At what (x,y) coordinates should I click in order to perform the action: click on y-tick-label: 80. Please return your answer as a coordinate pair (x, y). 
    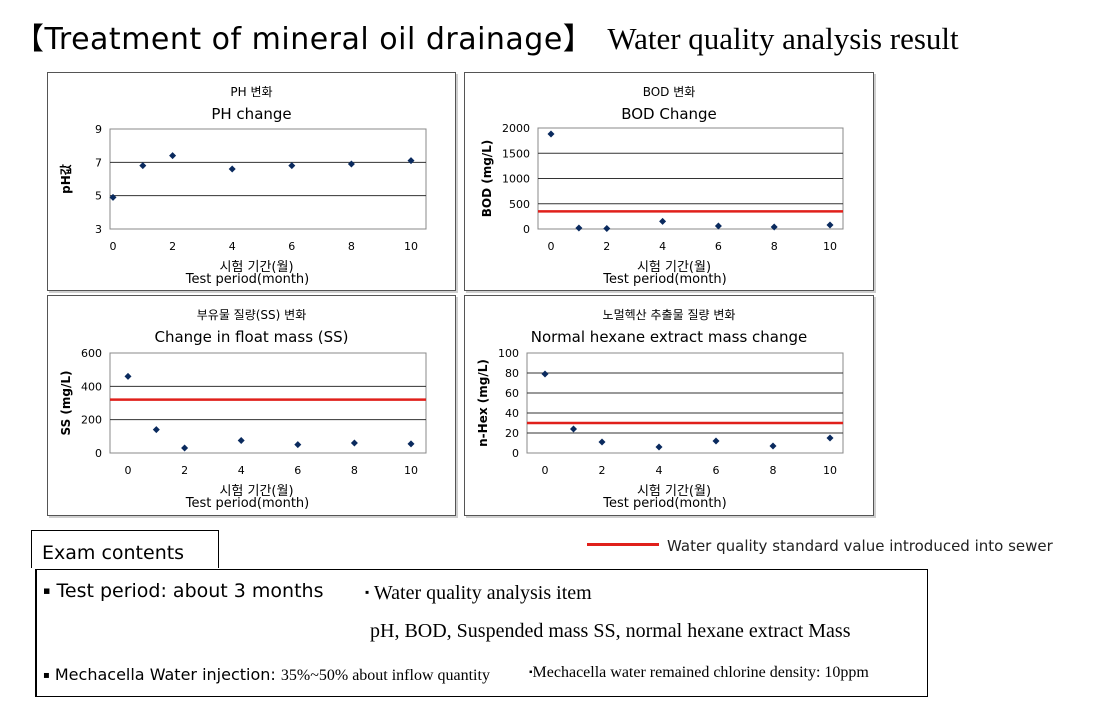
    Looking at the image, I should click on (512, 373).